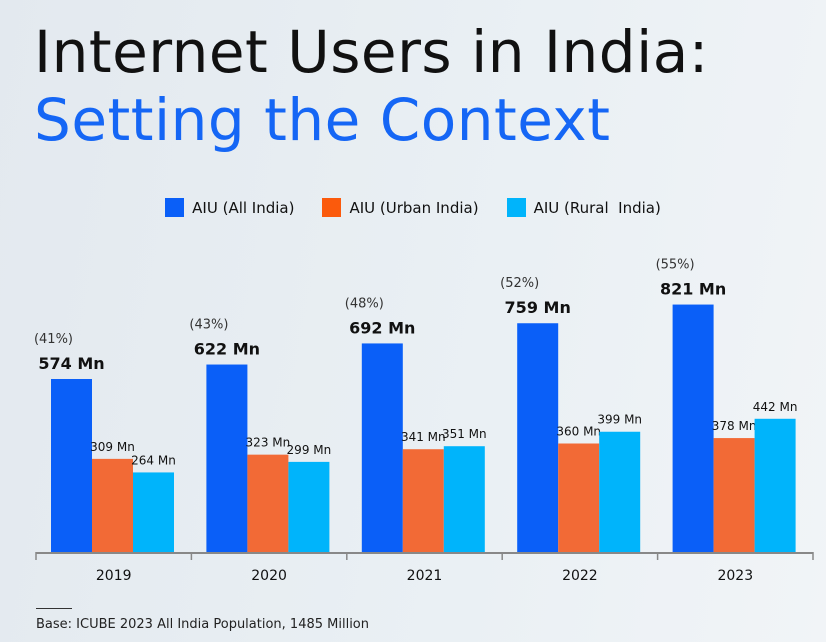  I want to click on footnote-divider, so click(54, 608).